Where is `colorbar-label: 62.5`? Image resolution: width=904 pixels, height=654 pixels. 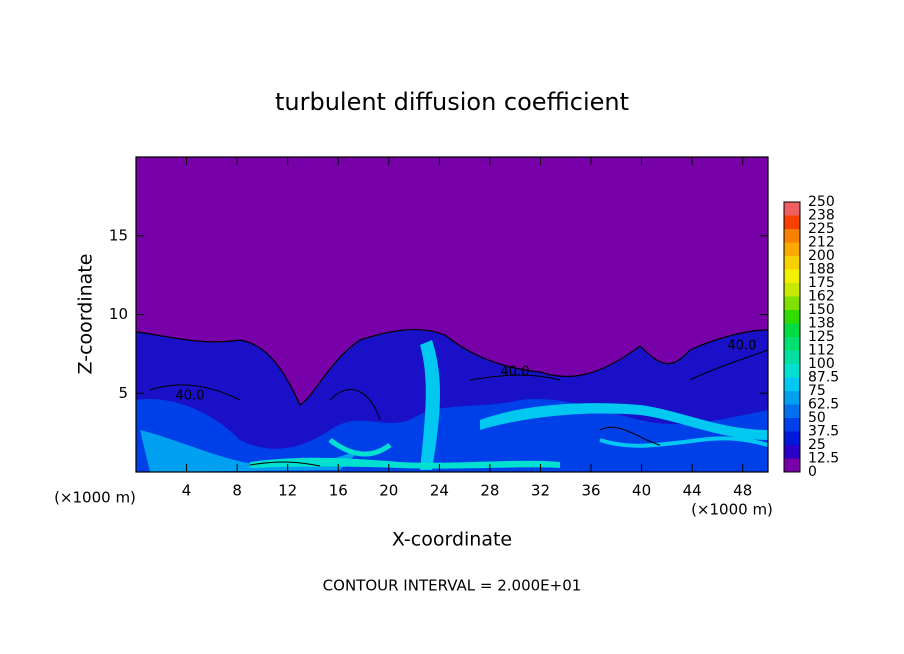
colorbar-label: 62.5 is located at coordinates (823, 405).